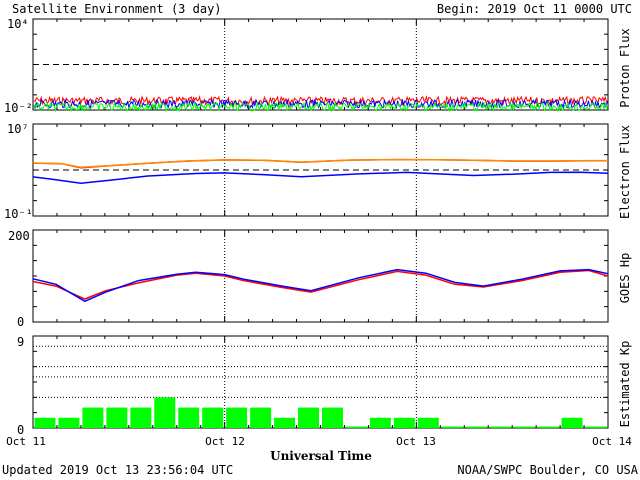 This screenshot has height=480, width=640. I want to click on electron-ylabel: Electron Flux, so click(625, 172).